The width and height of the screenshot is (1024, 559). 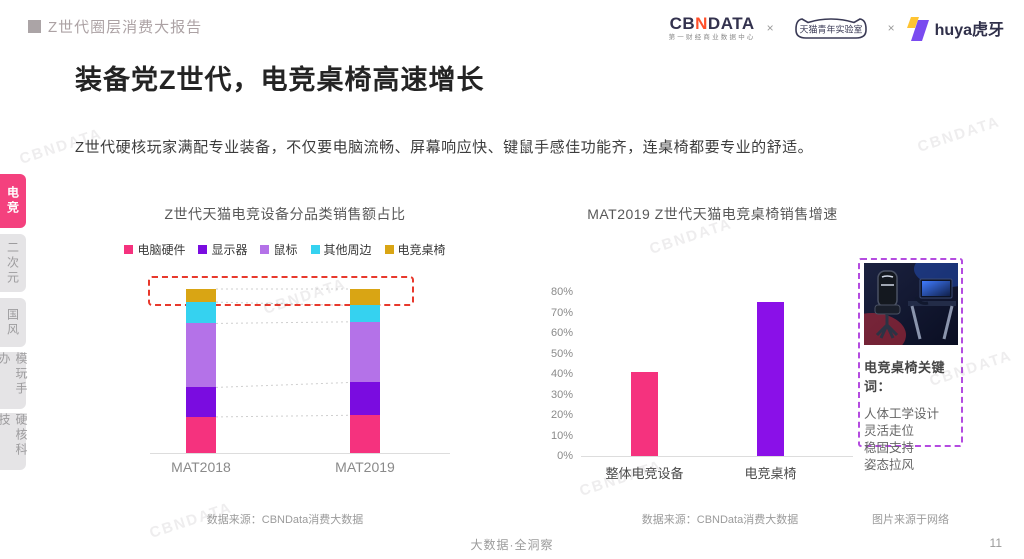 I want to click on keywords-list: 人体工学设计 灵活走位稳固支持姿态拉风, so click(x=910, y=440).